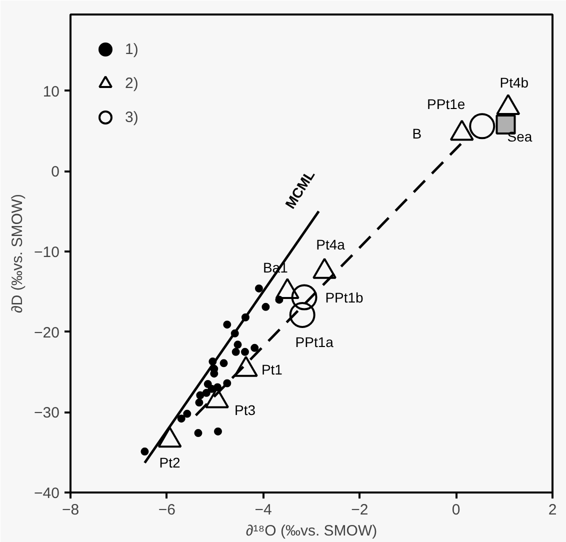 The image size is (566, 542). What do you see at coordinates (245, 410) in the screenshot?
I see `annotation: Pt3` at bounding box center [245, 410].